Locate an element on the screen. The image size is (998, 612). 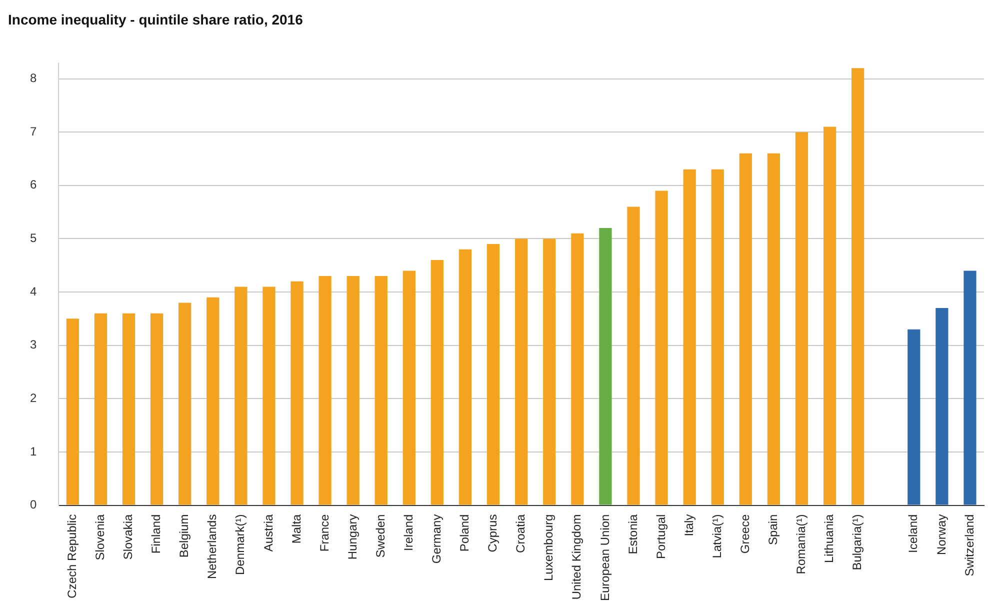
x-tick-label: Croatia is located at coordinates (521, 533).